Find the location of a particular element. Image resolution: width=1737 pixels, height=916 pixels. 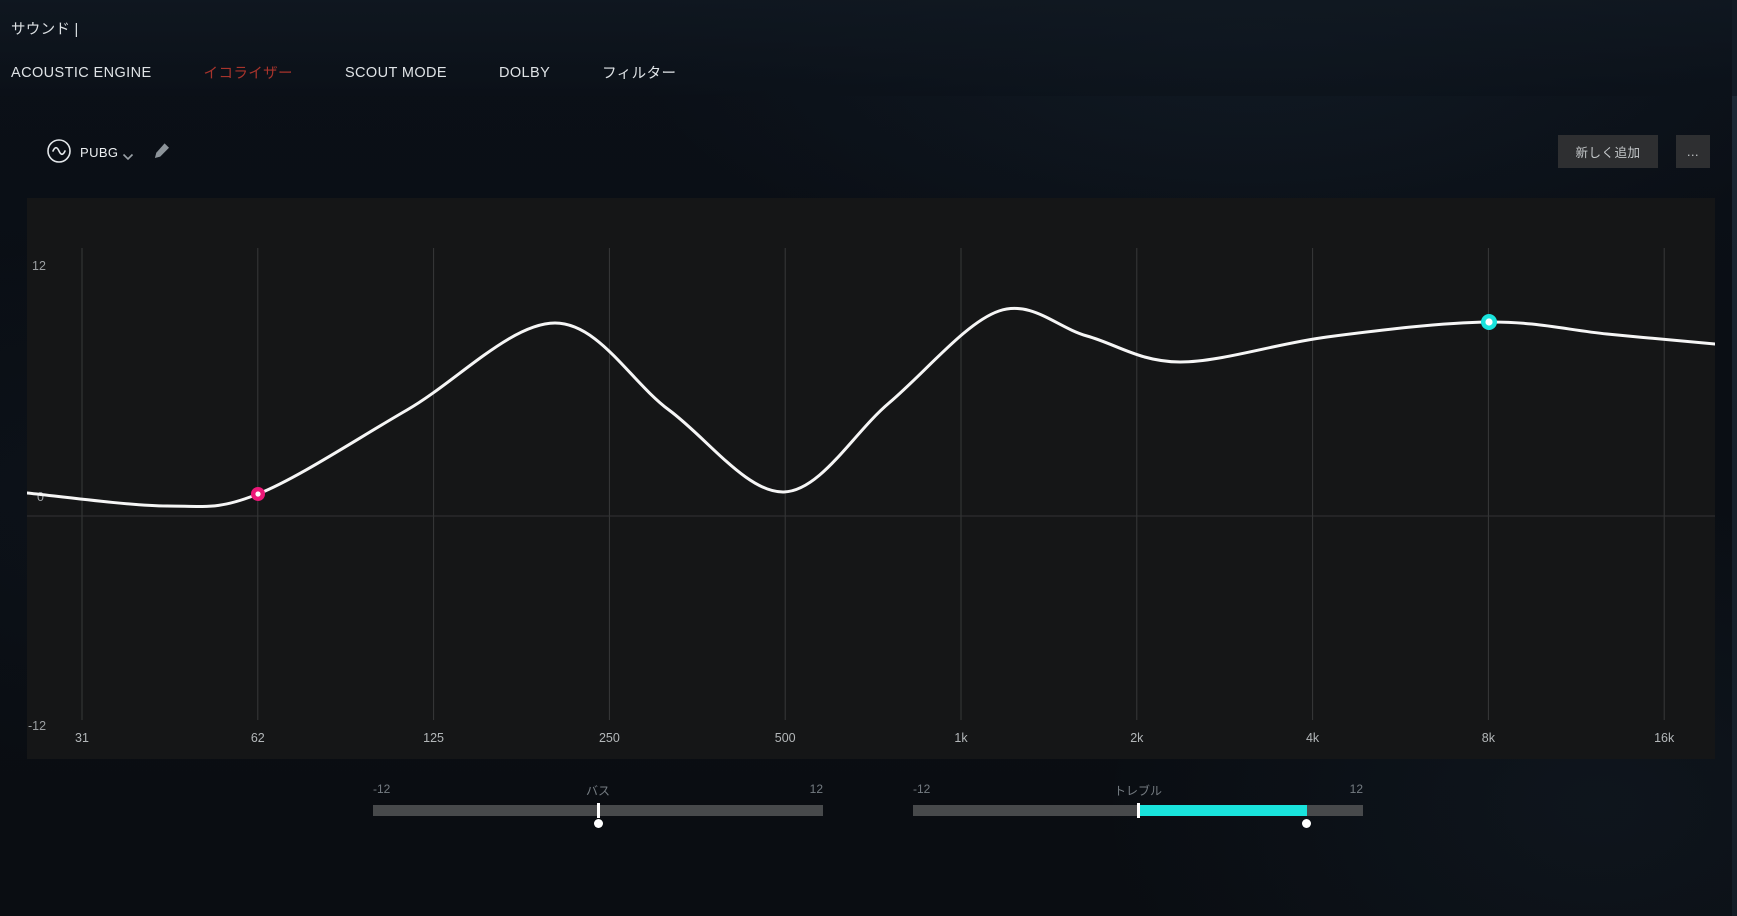

chevron-down-icon is located at coordinates (128, 157).